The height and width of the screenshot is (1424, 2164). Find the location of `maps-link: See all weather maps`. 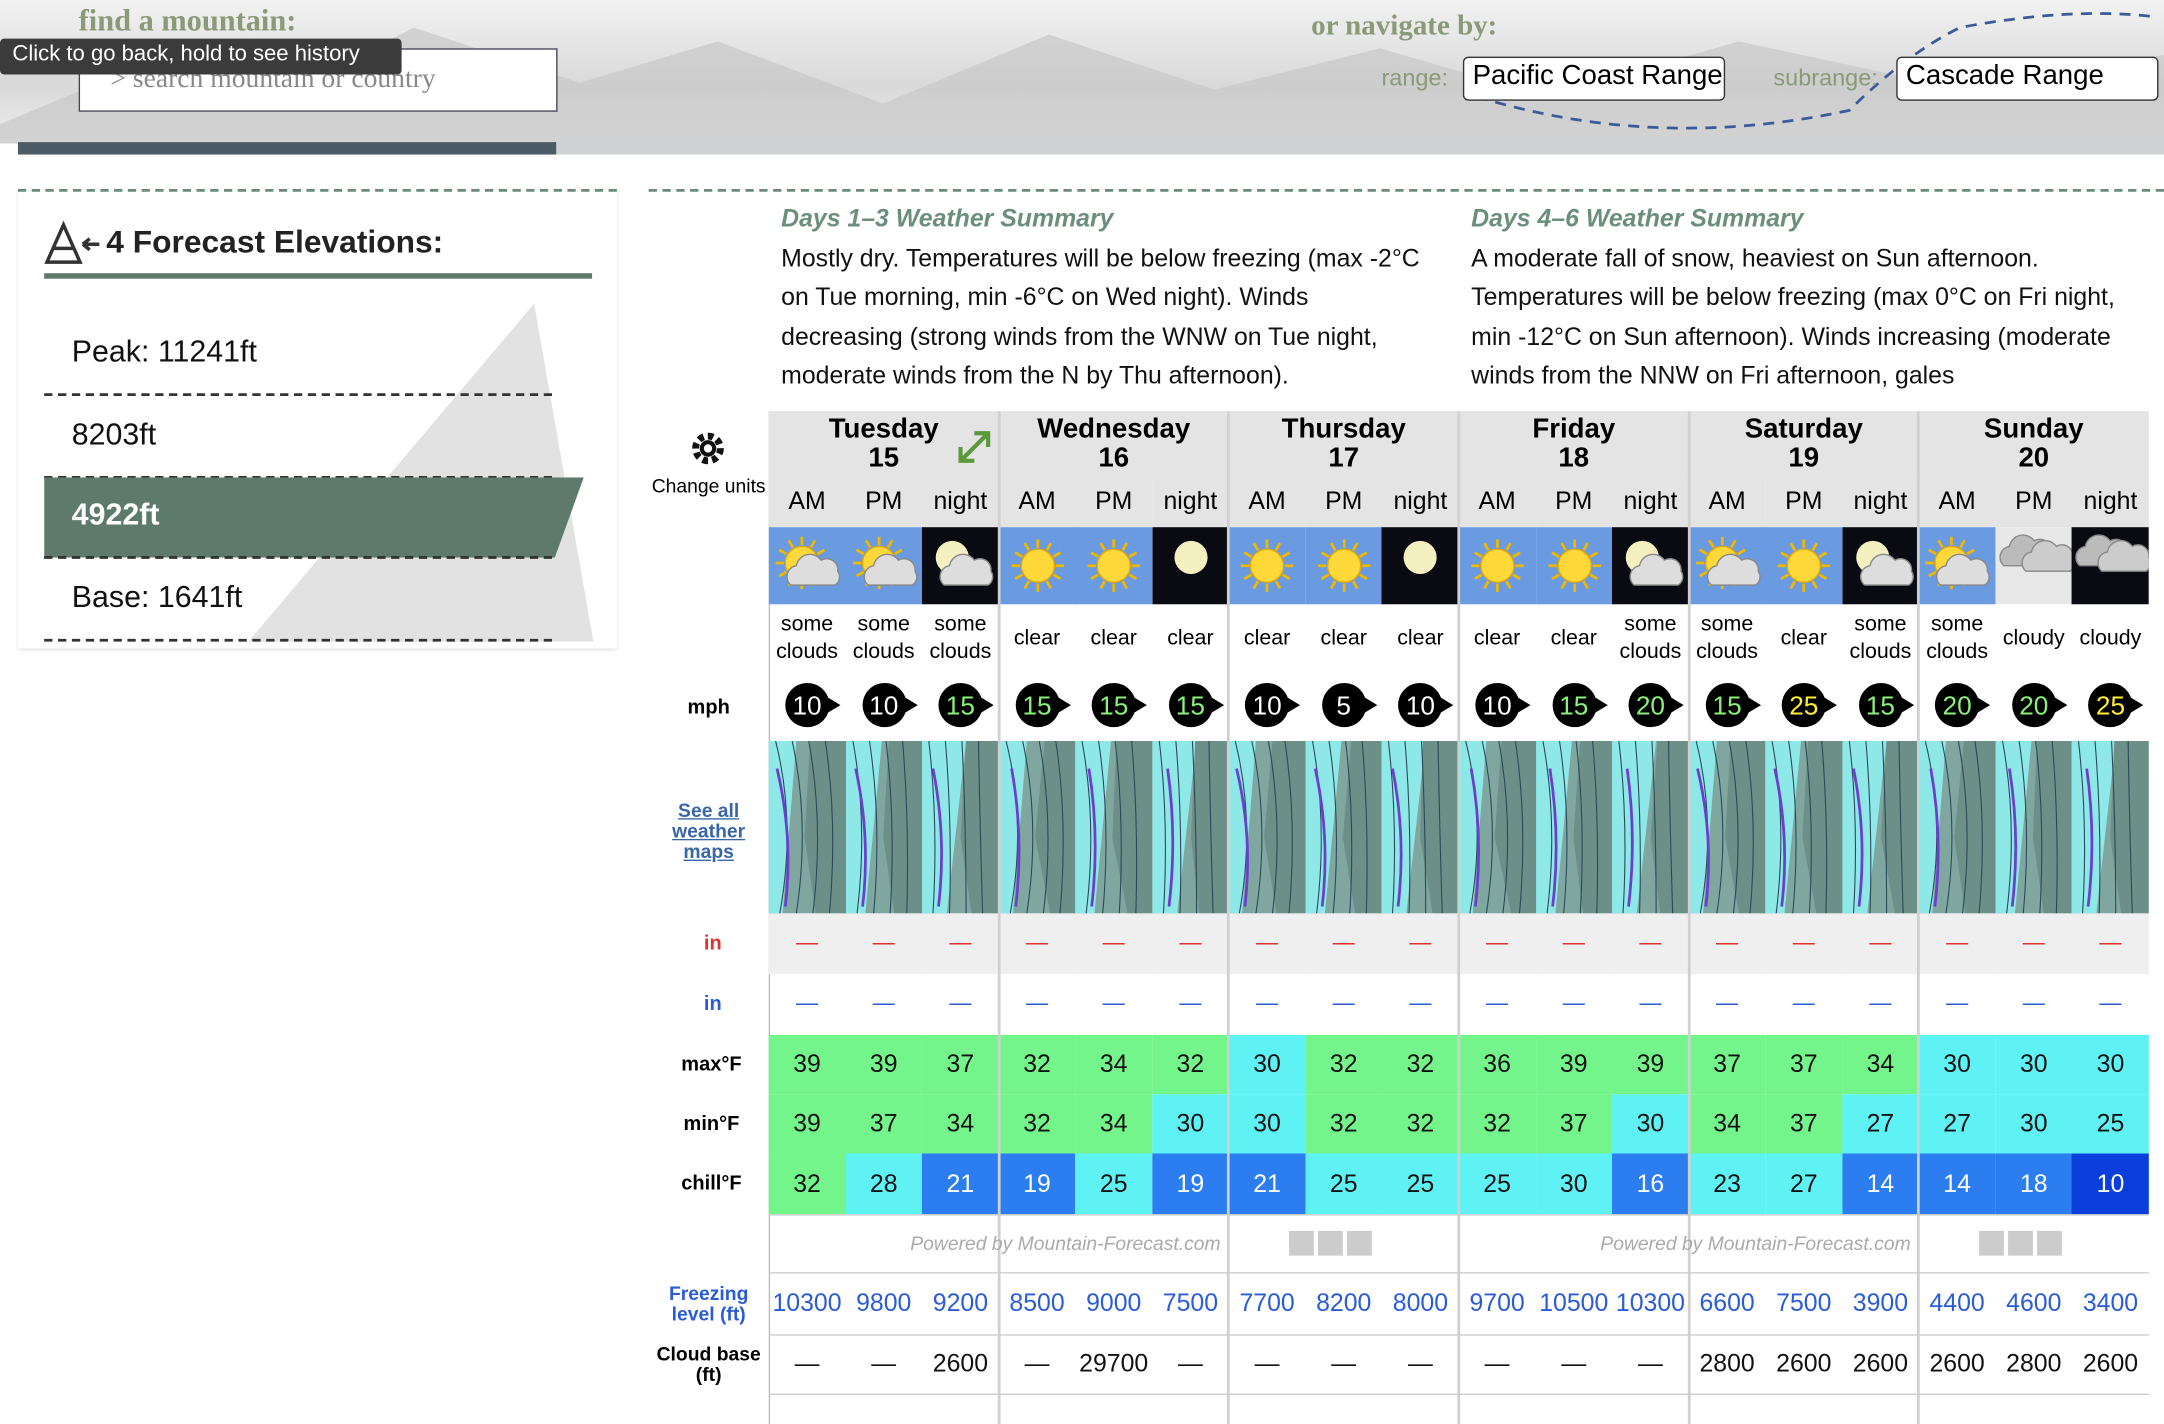

maps-link: See all weather maps is located at coordinates (709, 830).